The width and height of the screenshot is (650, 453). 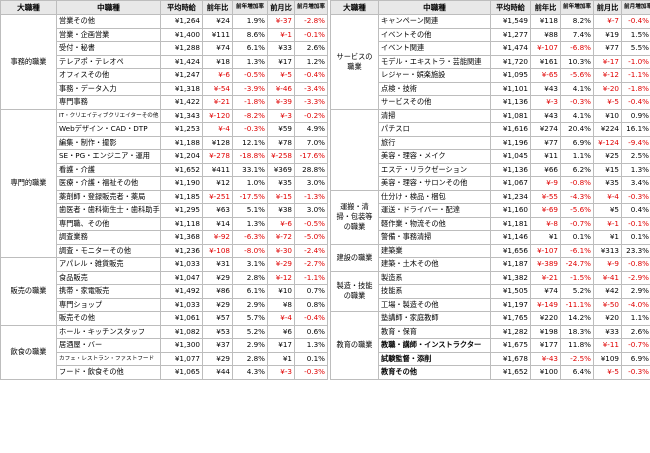 I want to click on table-row: 販売その他 ¥1,061 ¥57 5.7% ¥-4 -0.4%, so click(x=164, y=318).